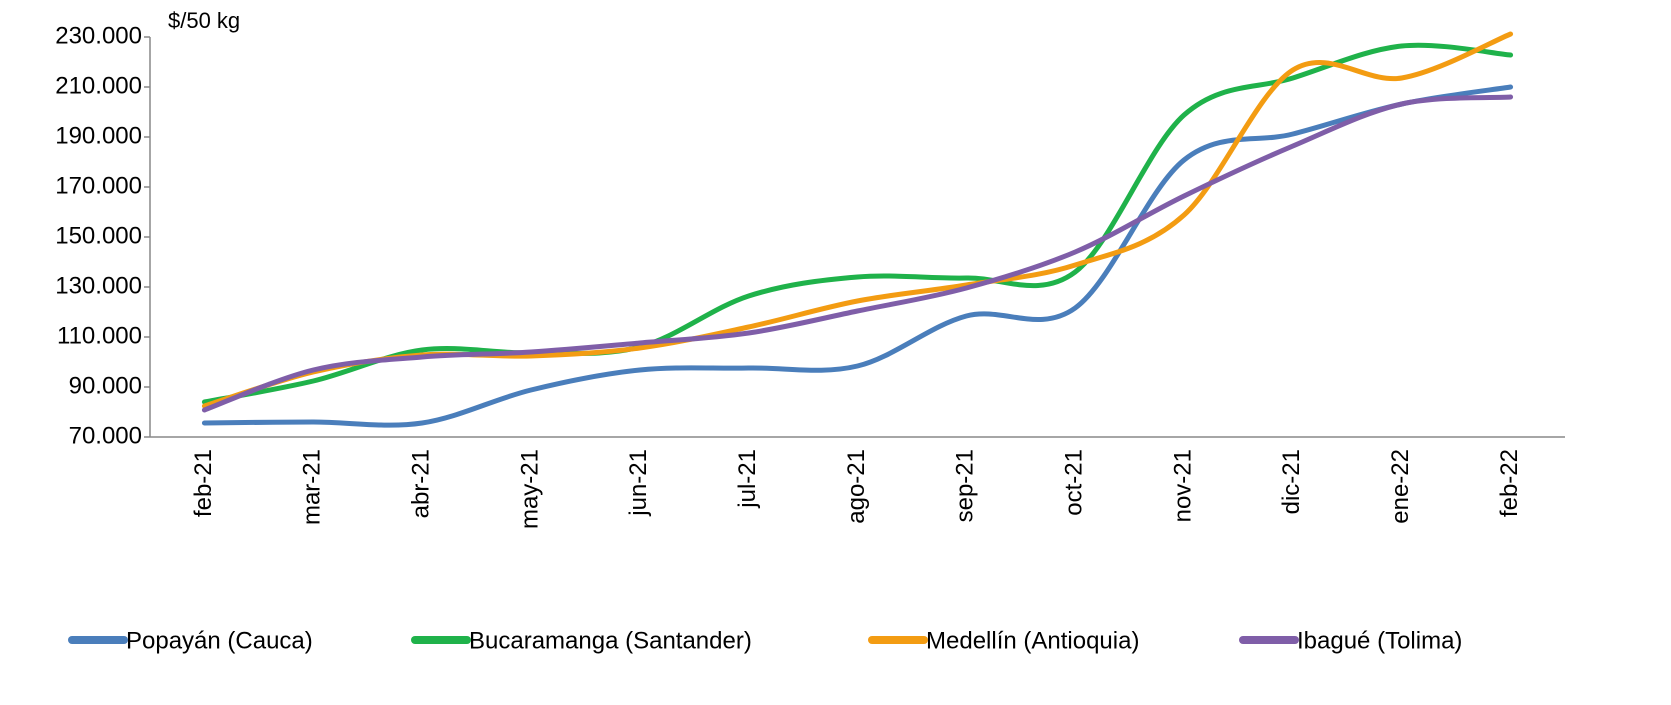  I want to click on legend-label: Medellín (Antioquia), so click(1032, 640).